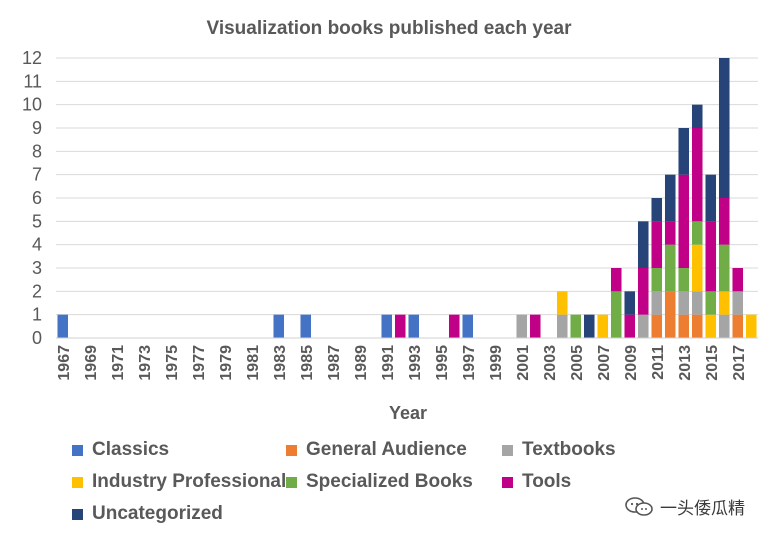  What do you see at coordinates (388, 363) in the screenshot?
I see `x-tick-label: 1991` at bounding box center [388, 363].